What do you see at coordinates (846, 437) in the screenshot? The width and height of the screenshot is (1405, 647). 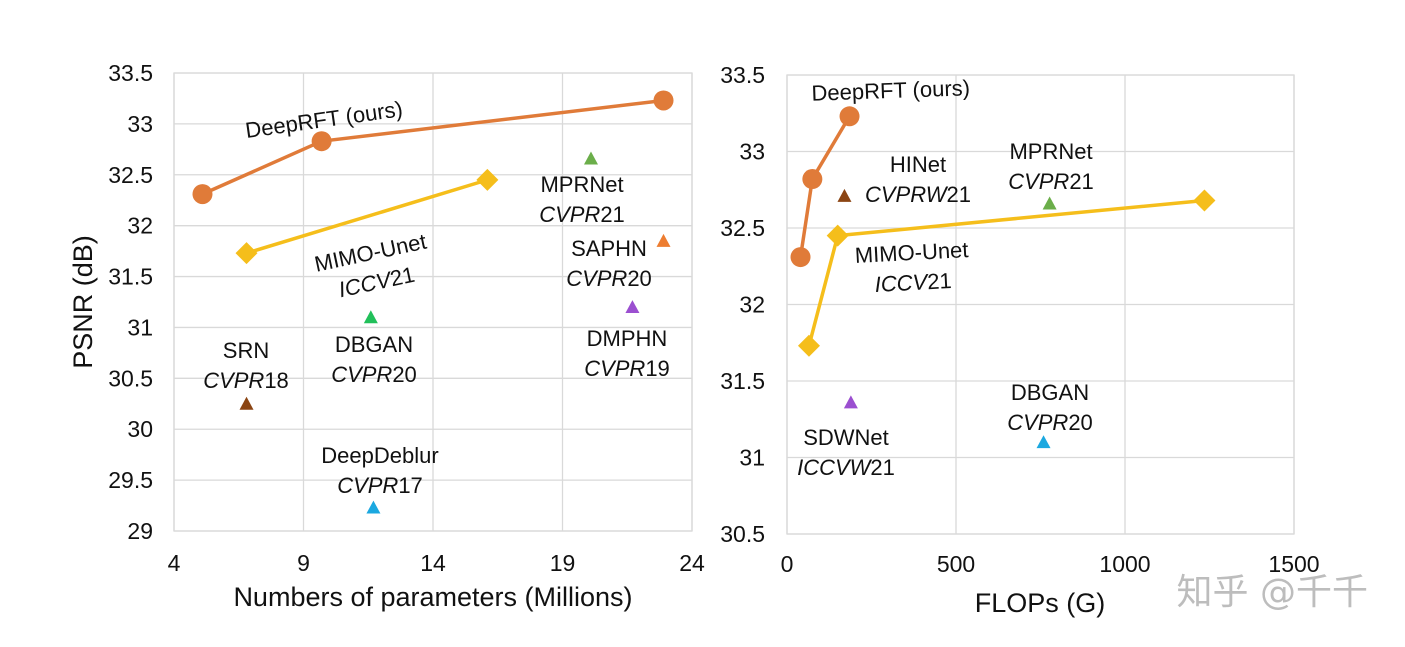 I see `annotation-name: SDWNet` at bounding box center [846, 437].